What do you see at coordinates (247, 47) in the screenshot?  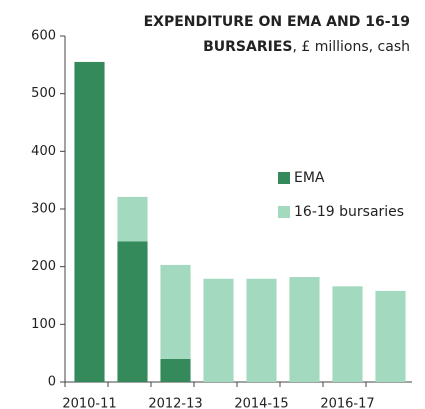 I see `chart-title-line-2-bold: BURSARIES` at bounding box center [247, 47].